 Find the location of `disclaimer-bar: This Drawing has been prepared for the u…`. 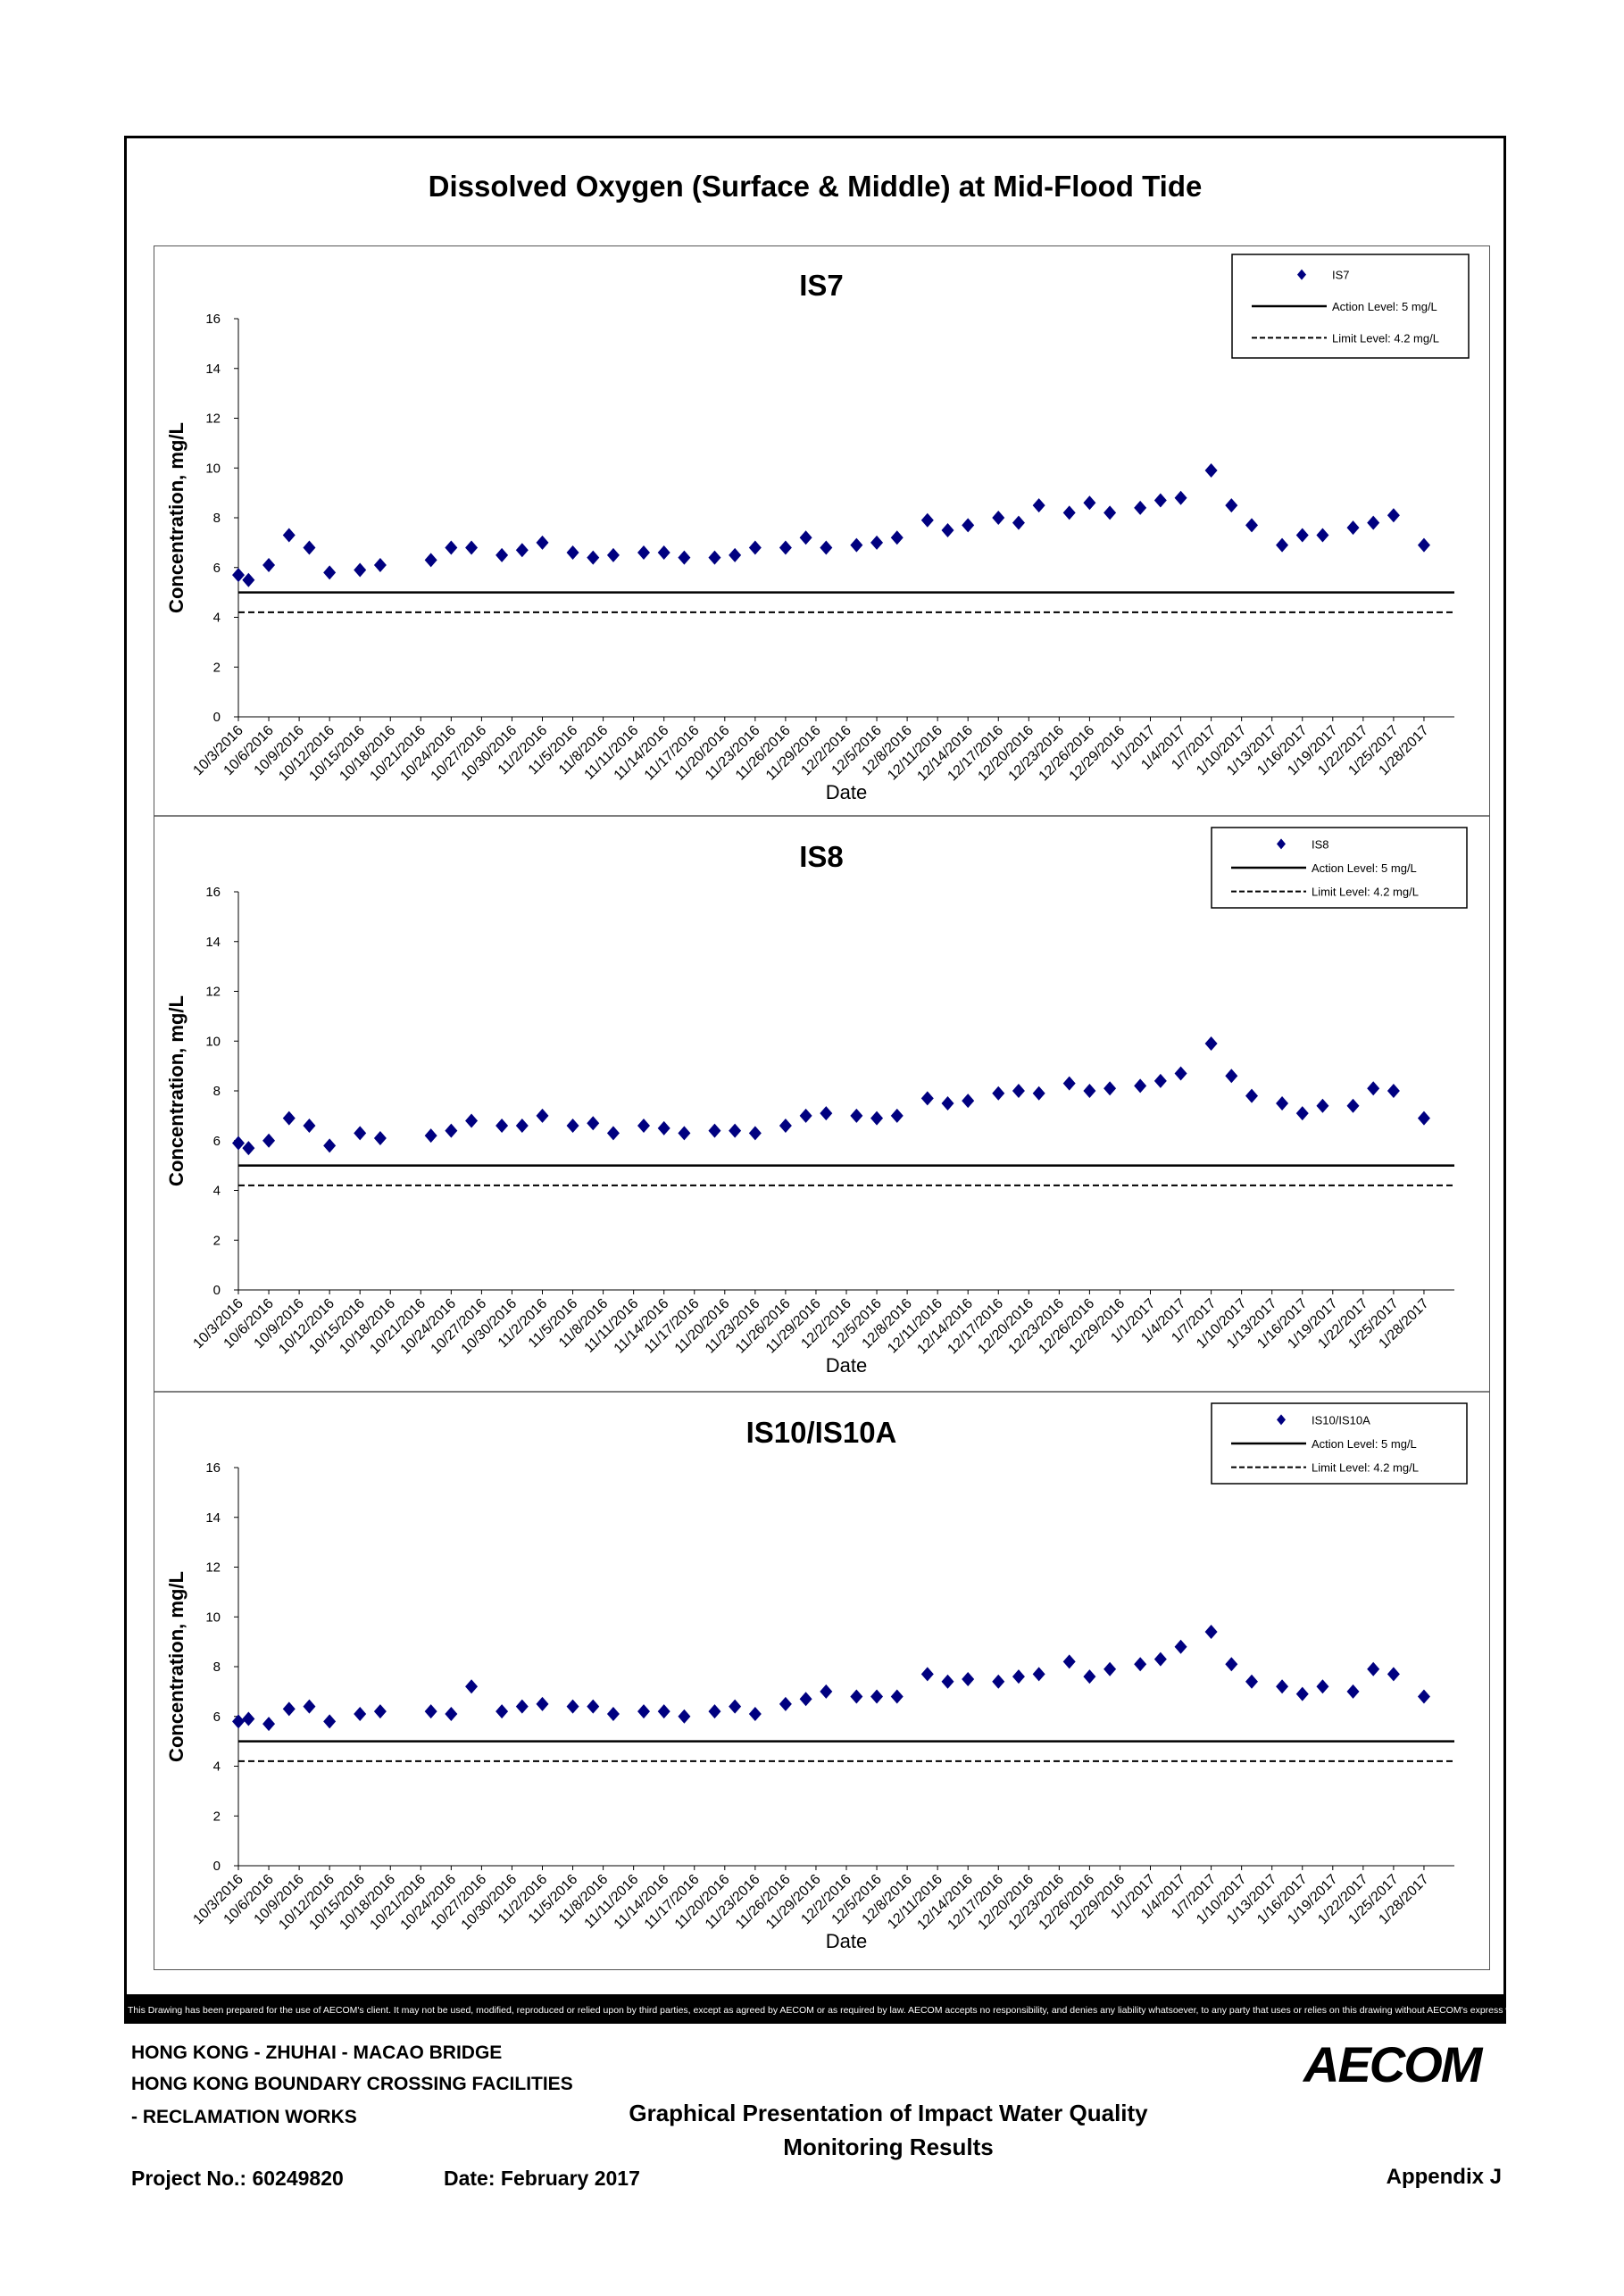

disclaimer-bar: This Drawing has been prepared for the u… is located at coordinates (815, 2011).